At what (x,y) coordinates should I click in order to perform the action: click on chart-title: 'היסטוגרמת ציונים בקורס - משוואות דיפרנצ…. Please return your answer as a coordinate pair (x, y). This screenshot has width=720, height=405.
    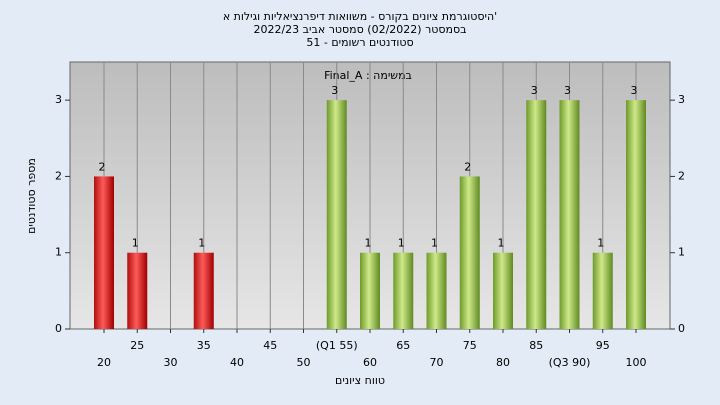
    Looking at the image, I should click on (360, 16).